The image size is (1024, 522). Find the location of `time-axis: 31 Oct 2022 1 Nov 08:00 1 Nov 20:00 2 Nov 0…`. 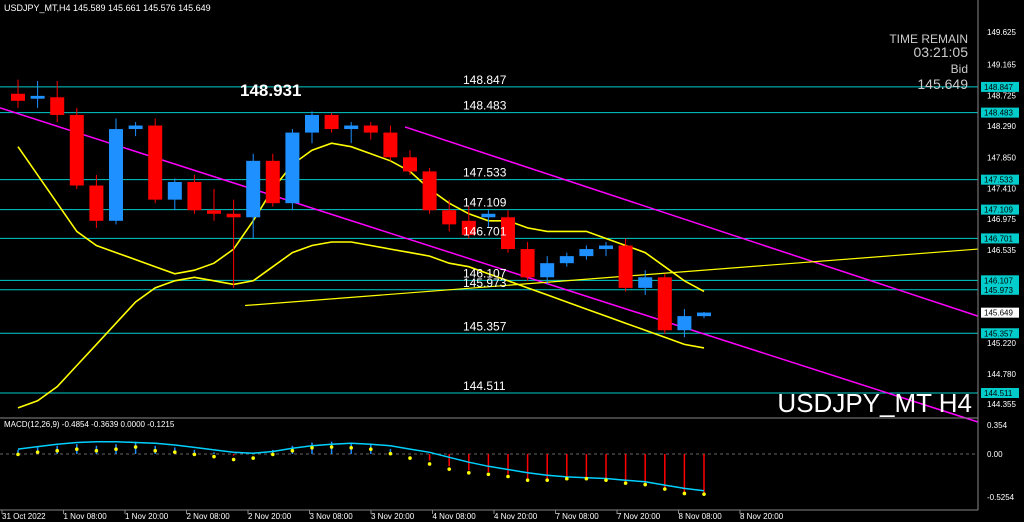

time-axis: 31 Oct 2022 1 Nov 08:00 1 Nov 20:00 2 Nov 0… is located at coordinates (392, 515).